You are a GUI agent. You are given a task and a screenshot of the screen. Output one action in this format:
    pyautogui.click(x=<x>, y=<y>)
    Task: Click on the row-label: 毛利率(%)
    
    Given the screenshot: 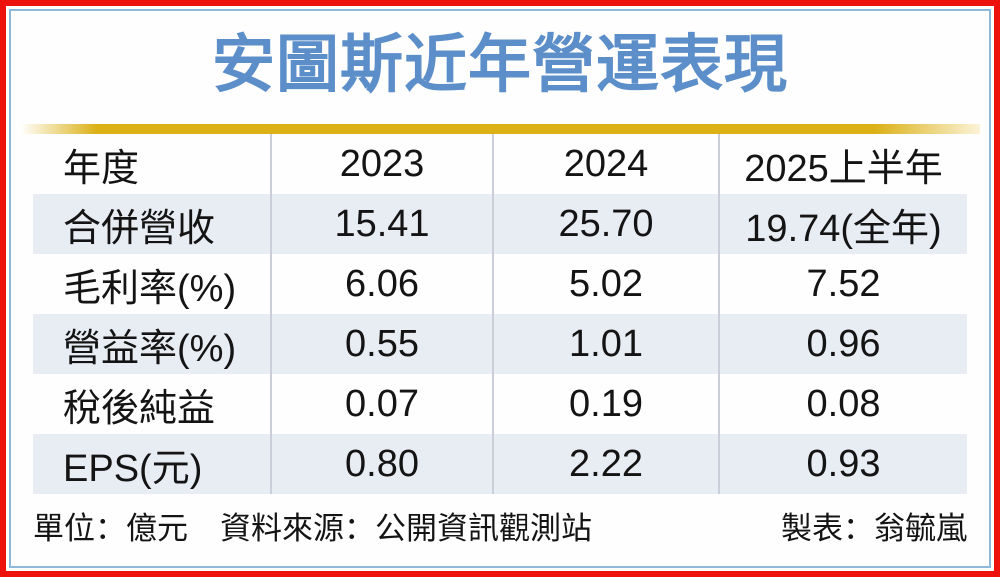 What is the action you would take?
    pyautogui.click(x=150, y=288)
    